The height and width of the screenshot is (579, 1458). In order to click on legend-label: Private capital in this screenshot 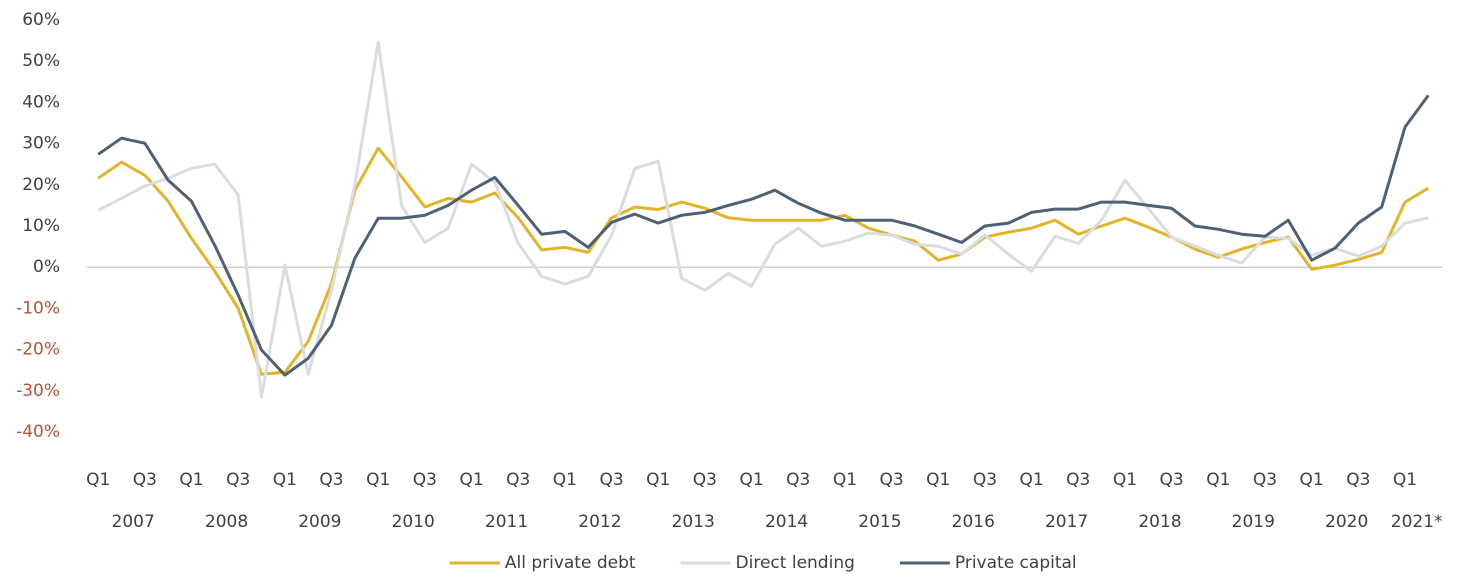, I will do `click(1016, 563)`.